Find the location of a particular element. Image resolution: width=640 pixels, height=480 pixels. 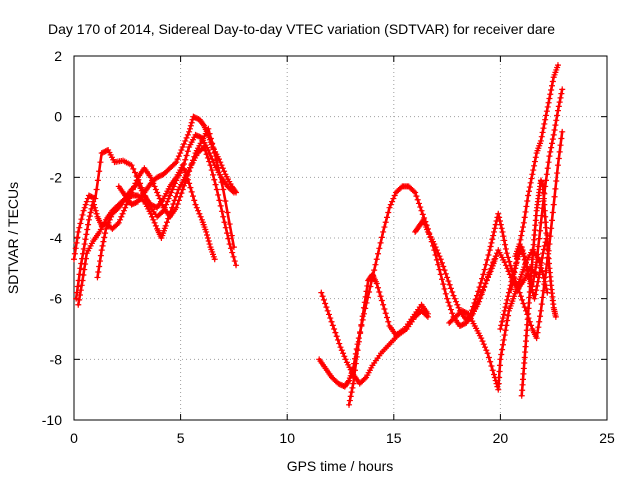

series-line is located at coordinates (156, 221).